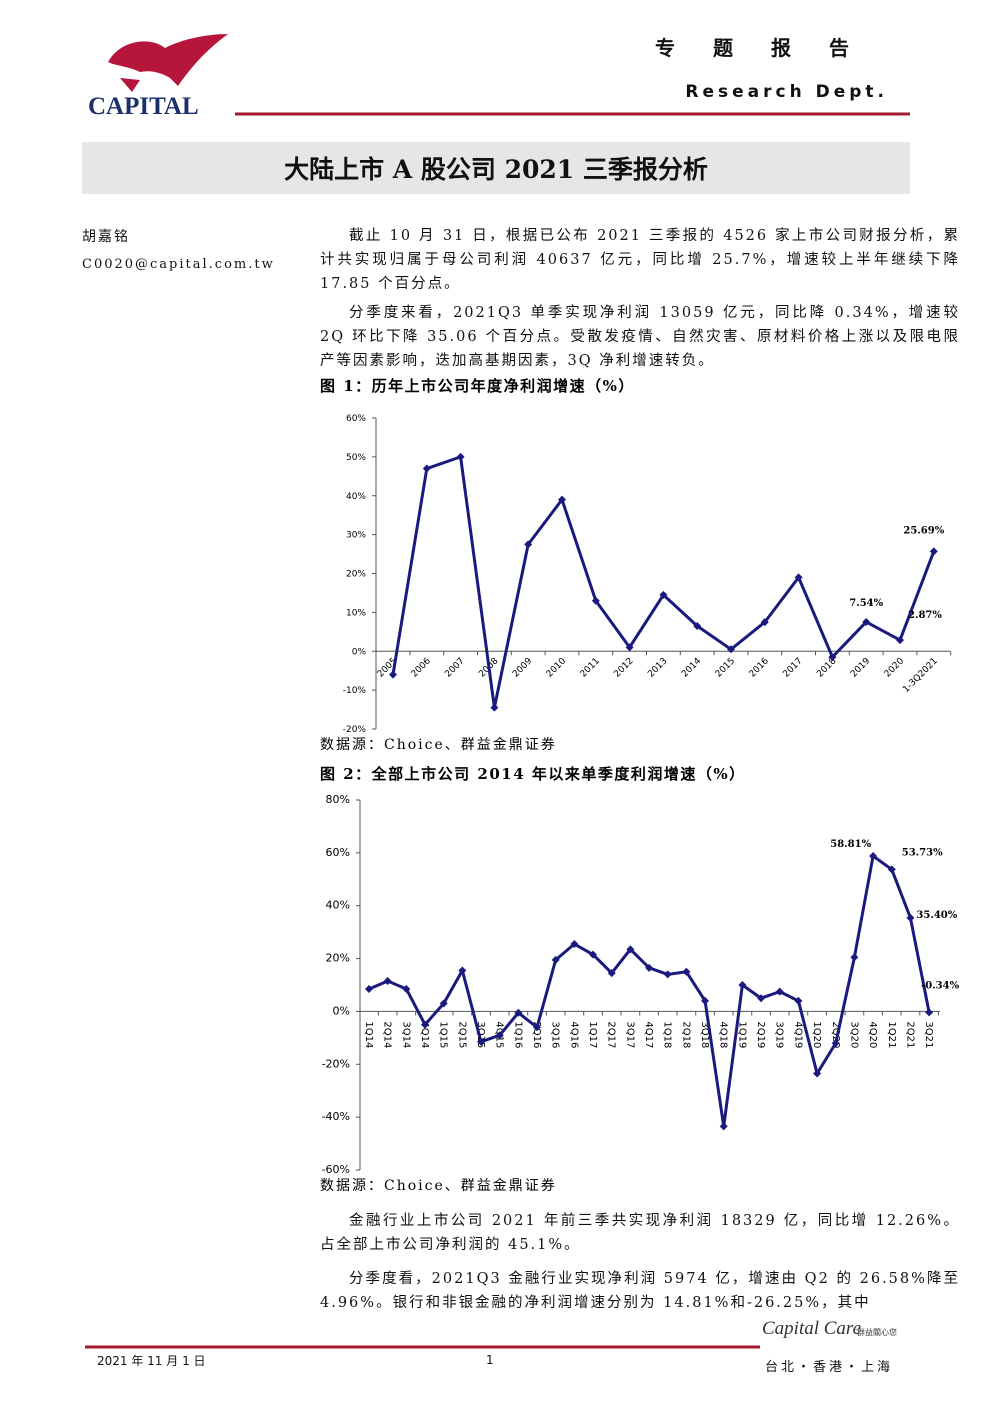 This screenshot has height=1403, width=992. What do you see at coordinates (725, 667) in the screenshot?
I see `x-tick-label: 2015` at bounding box center [725, 667].